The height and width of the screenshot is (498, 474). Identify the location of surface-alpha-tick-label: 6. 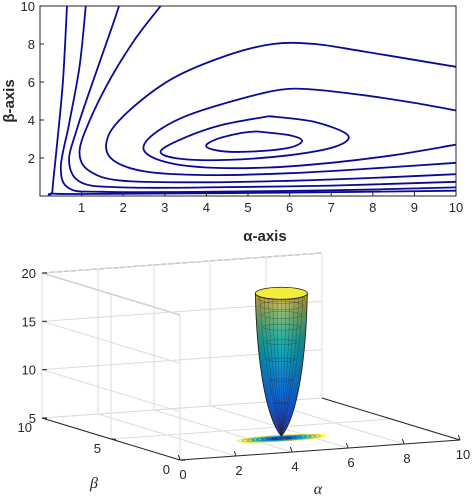
(350, 462).